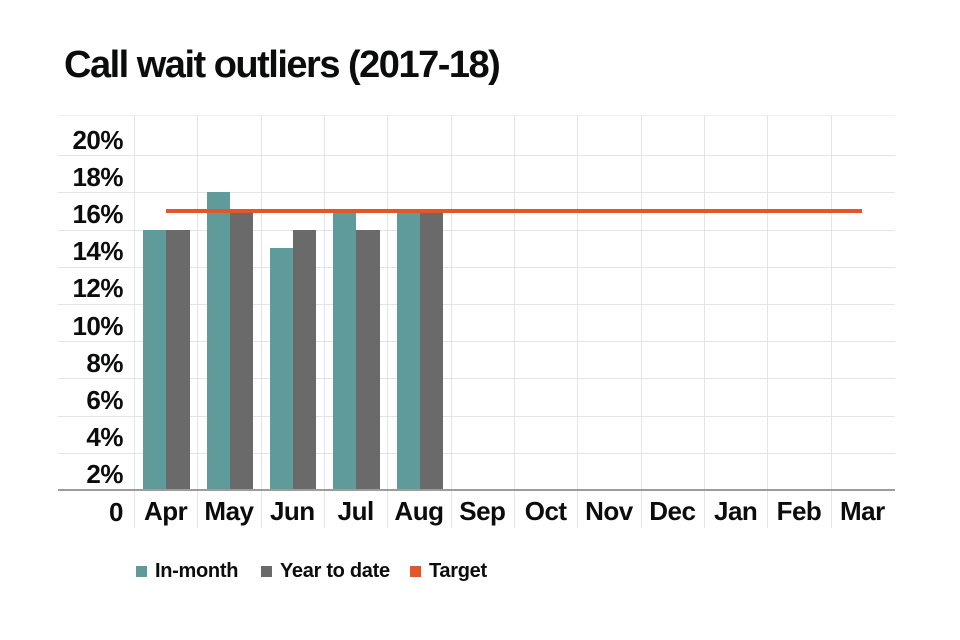 The image size is (960, 640). Describe the element at coordinates (141, 571) in the screenshot. I see `in-month-swatch-icon` at that location.